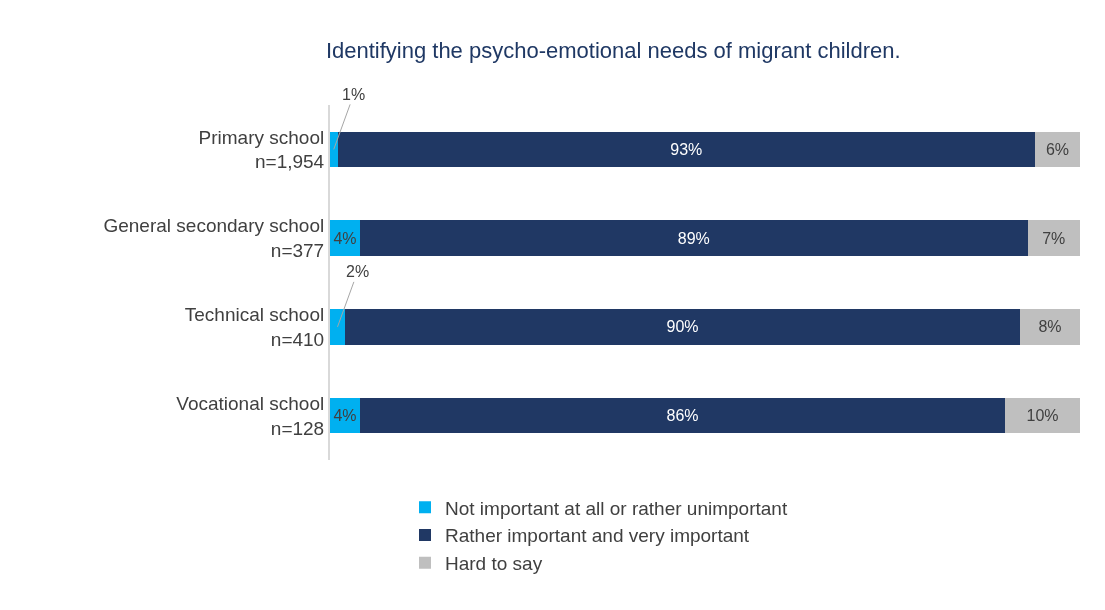 This screenshot has width=1105, height=610. I want to click on y-tick-label: Vocational school n=128, so click(250, 415).